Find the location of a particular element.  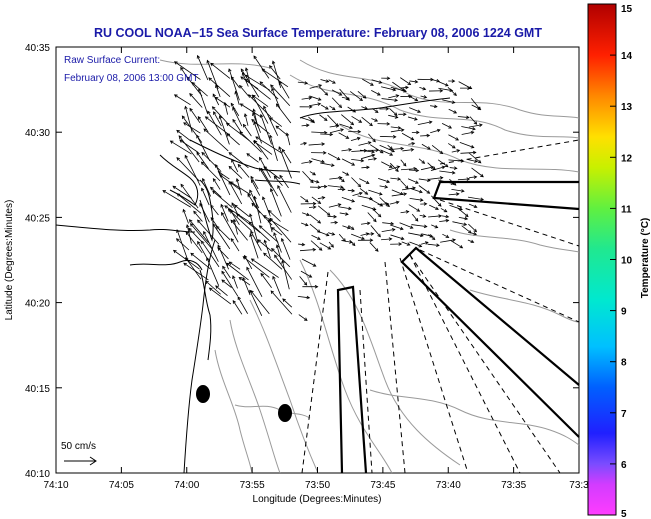

colorbar-tick-label: 13 is located at coordinates (627, 107).